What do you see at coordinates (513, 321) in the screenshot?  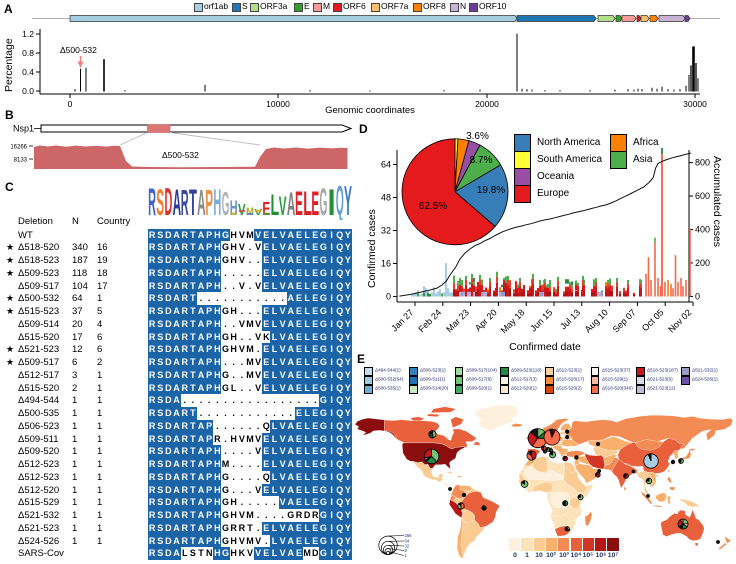 I see `svg-text: May 18` at bounding box center [513, 321].